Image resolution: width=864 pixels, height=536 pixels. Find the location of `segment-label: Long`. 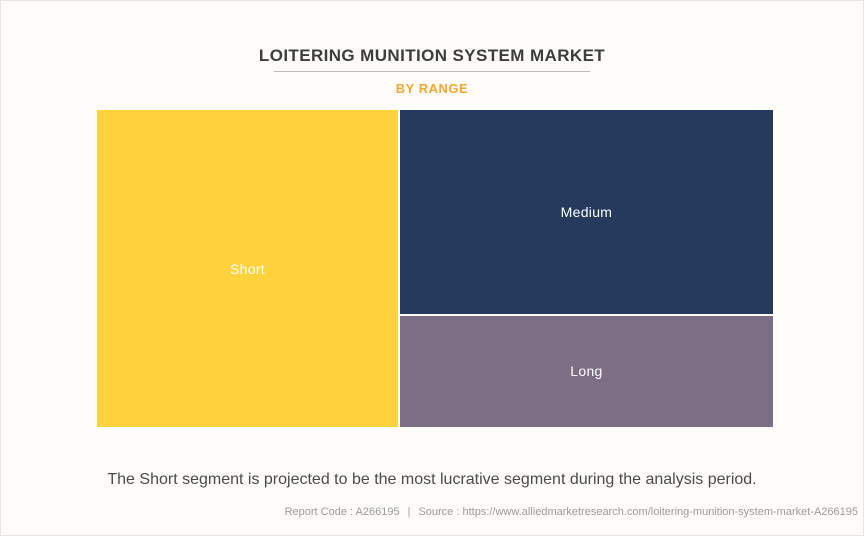

segment-label: Long is located at coordinates (586, 371).